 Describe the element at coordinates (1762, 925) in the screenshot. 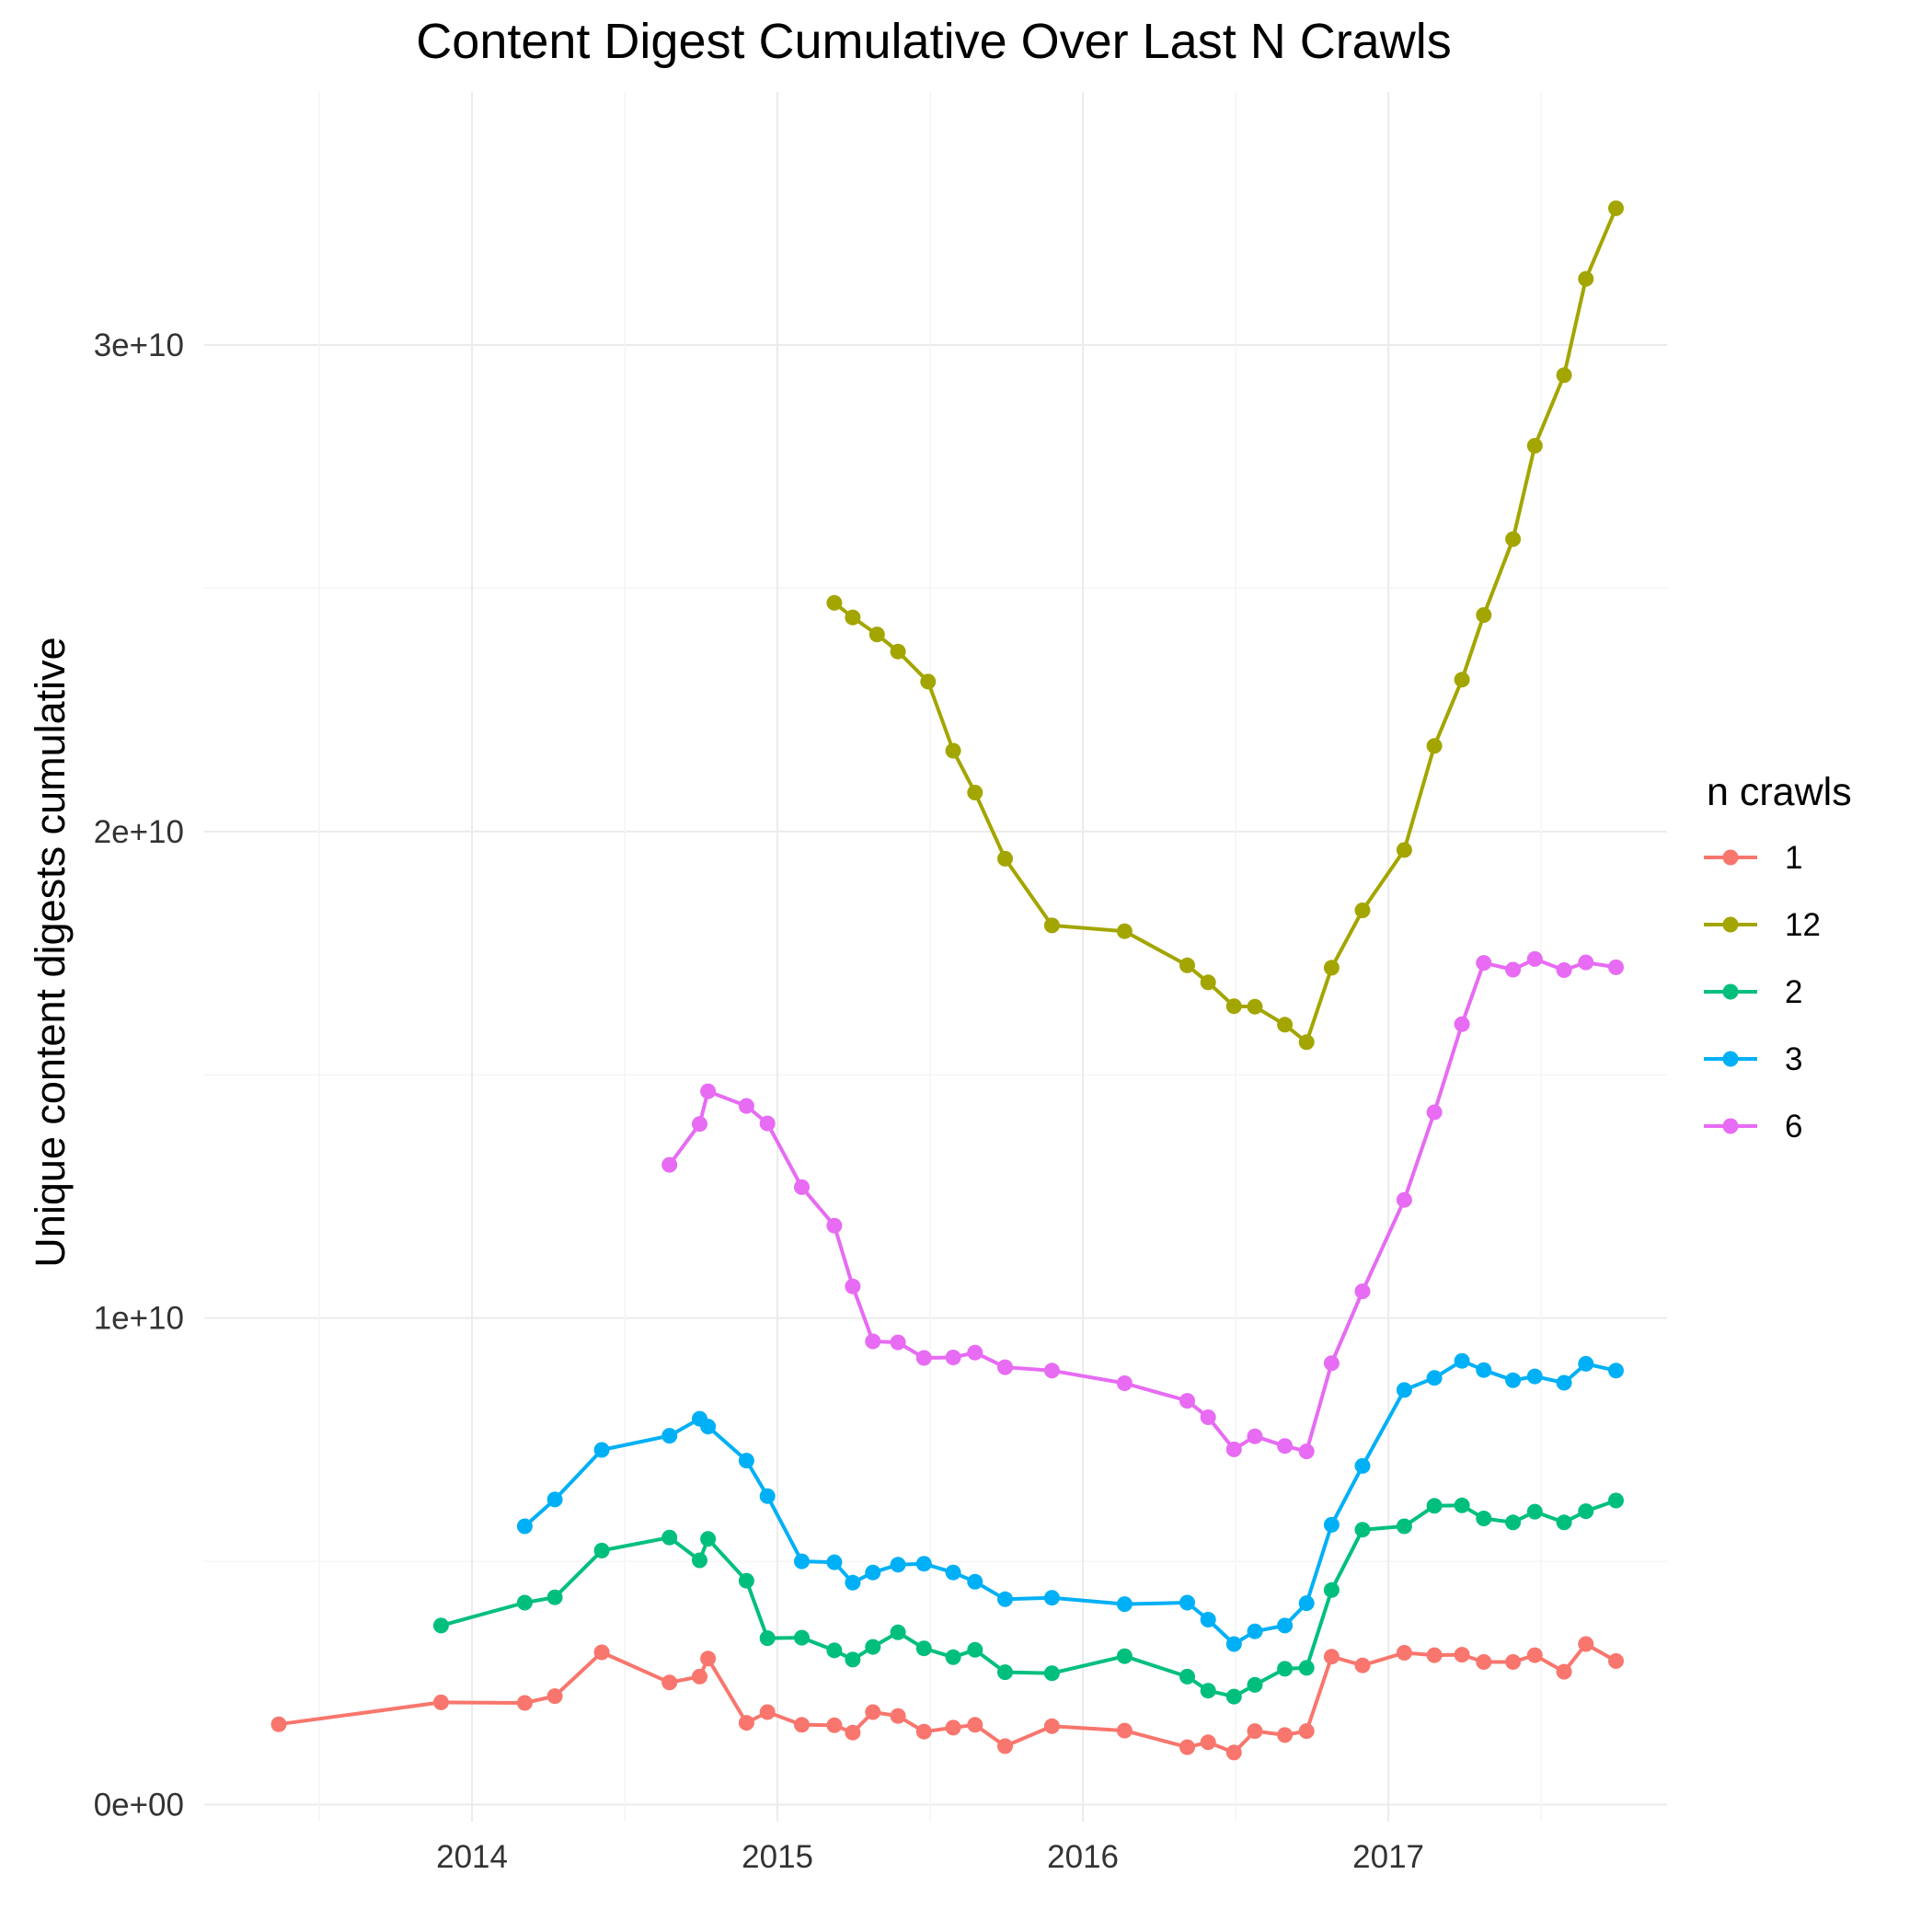

I see `legend-item: 12` at that location.